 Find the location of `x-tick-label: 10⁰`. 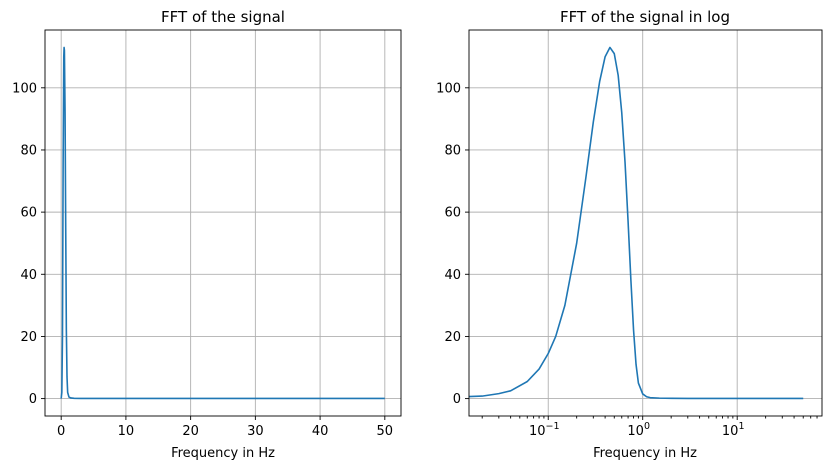

x-tick-label: 10⁰ is located at coordinates (638, 430).